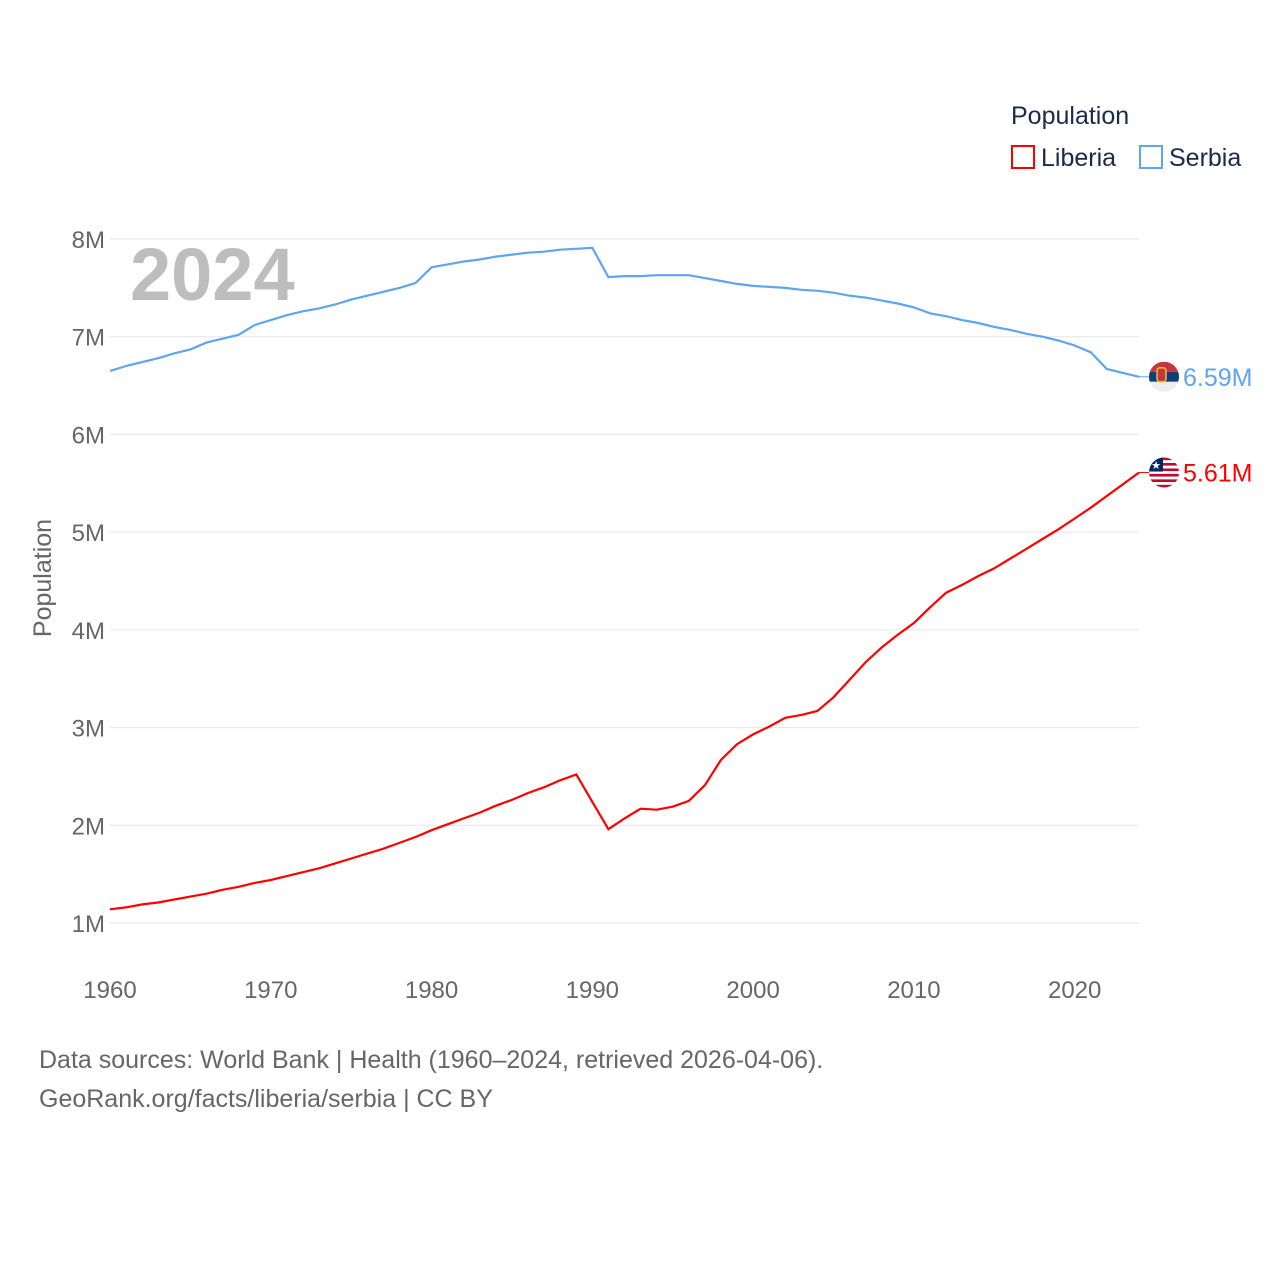 This screenshot has width=1280, height=1280. Describe the element at coordinates (1164, 376) in the screenshot. I see `serbia-flag-icon` at that location.